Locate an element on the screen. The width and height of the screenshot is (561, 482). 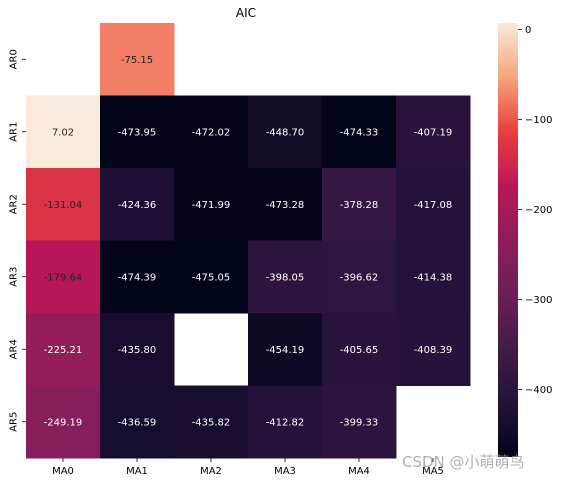
heatmap-cell-ar3-ma2 is located at coordinates (211, 277).